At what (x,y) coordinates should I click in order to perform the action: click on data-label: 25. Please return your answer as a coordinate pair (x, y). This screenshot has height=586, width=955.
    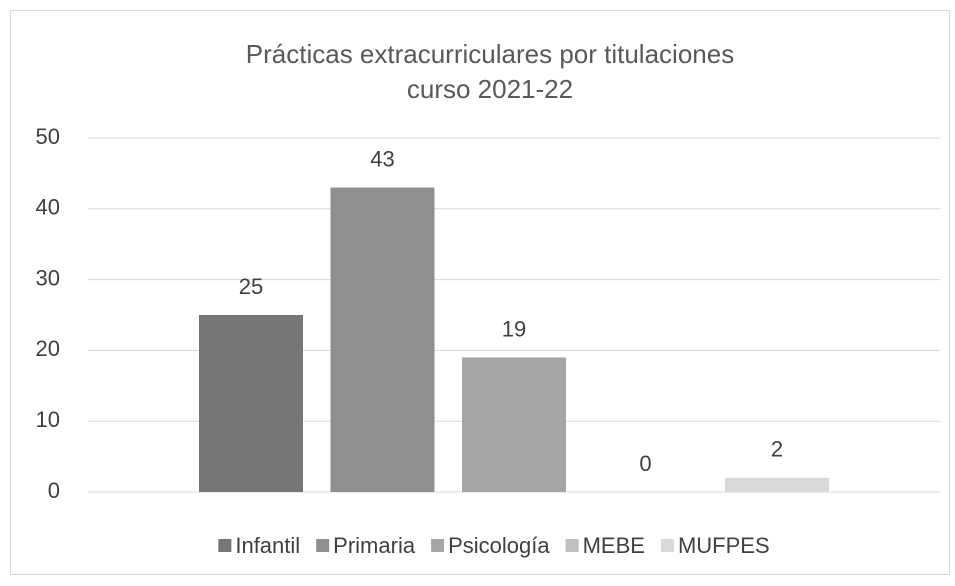
    Looking at the image, I should click on (251, 286).